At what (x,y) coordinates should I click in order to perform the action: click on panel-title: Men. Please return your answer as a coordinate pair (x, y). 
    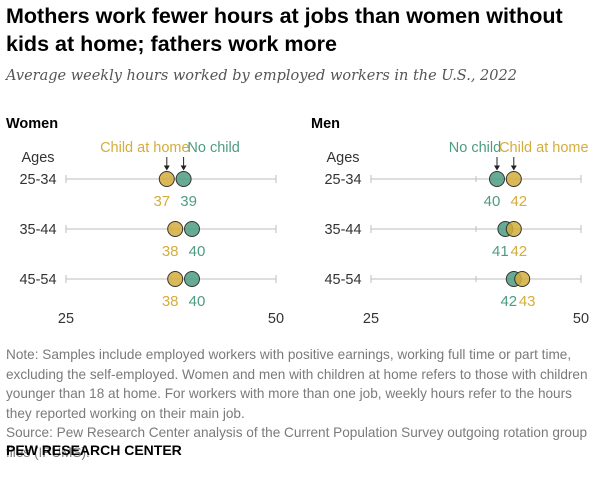
    Looking at the image, I should click on (325, 124).